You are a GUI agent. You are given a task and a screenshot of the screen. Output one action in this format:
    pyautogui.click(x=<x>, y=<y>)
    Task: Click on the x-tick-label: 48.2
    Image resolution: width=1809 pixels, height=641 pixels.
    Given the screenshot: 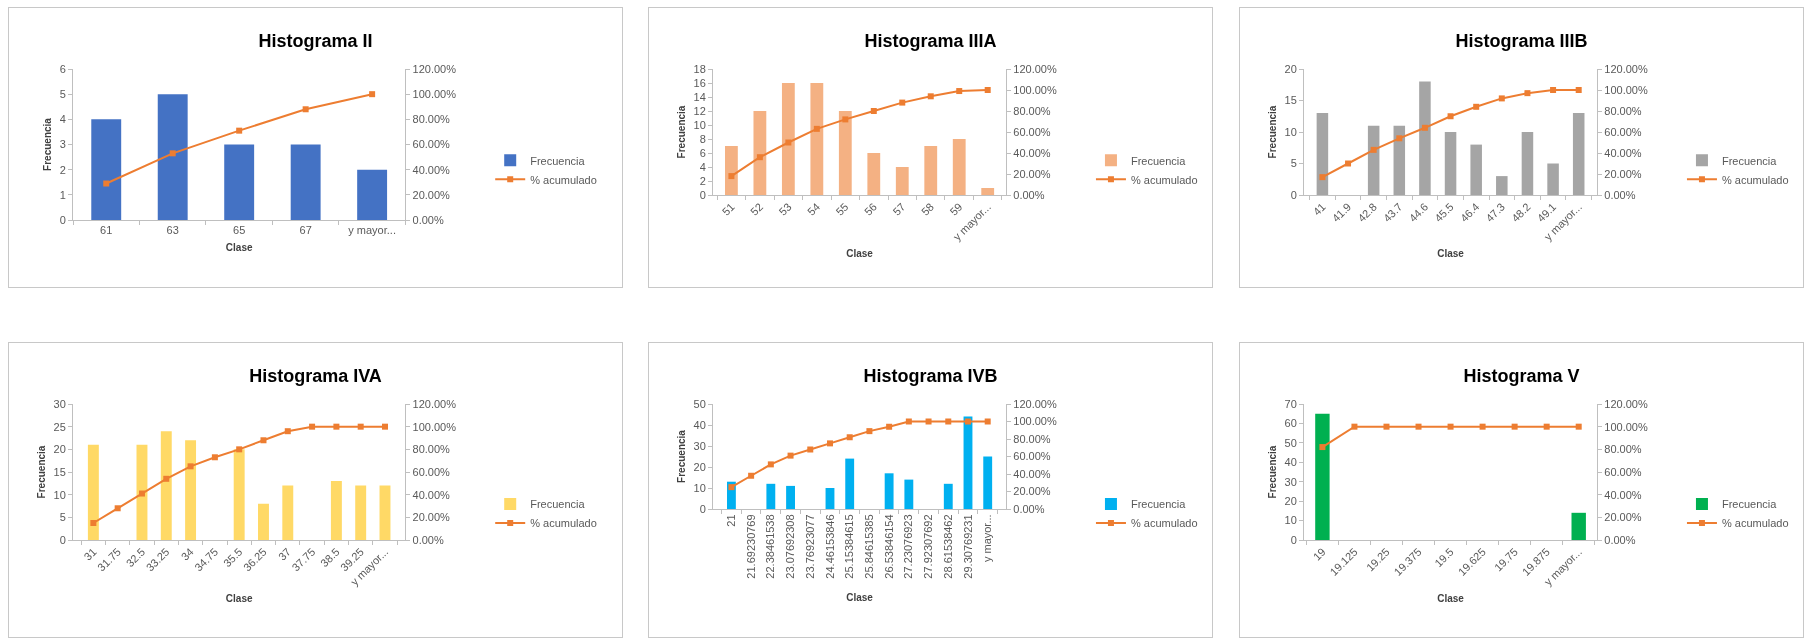 What is the action you would take?
    pyautogui.click(x=1521, y=212)
    